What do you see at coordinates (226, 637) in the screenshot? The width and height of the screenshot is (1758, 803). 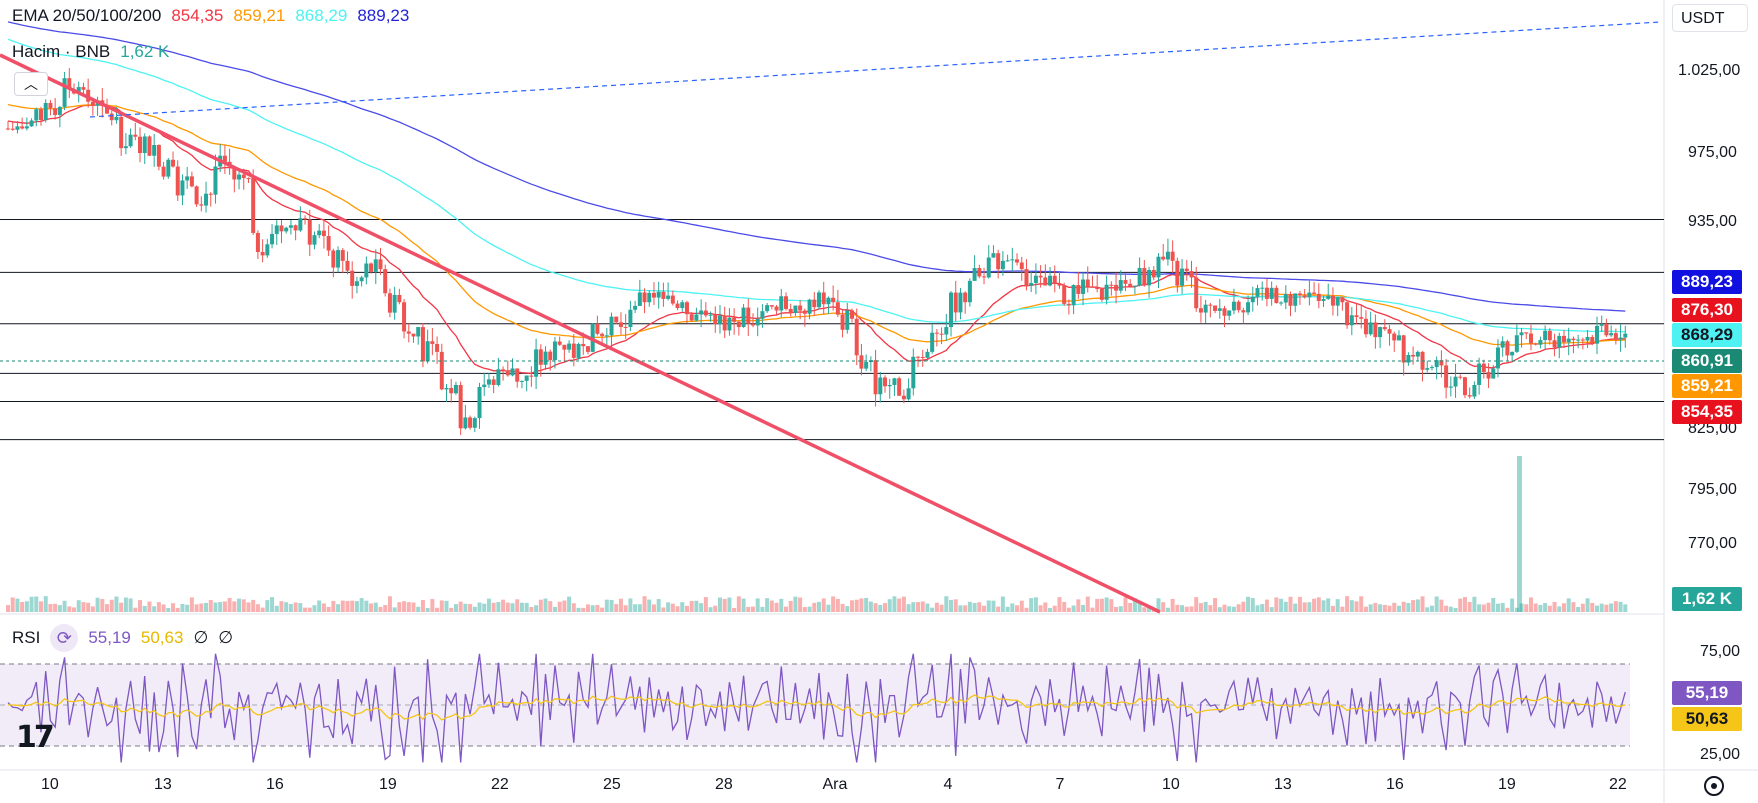 I see `rsi-empty-value-2: ∅` at bounding box center [226, 637].